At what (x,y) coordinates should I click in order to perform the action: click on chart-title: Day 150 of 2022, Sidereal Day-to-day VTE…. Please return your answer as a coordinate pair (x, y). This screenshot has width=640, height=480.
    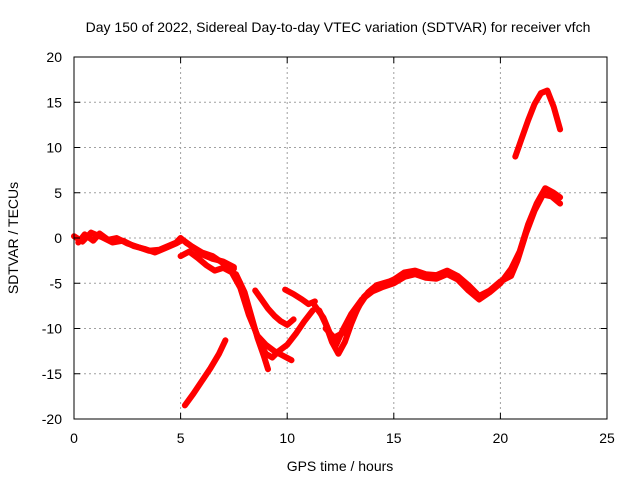
    Looking at the image, I should click on (338, 27).